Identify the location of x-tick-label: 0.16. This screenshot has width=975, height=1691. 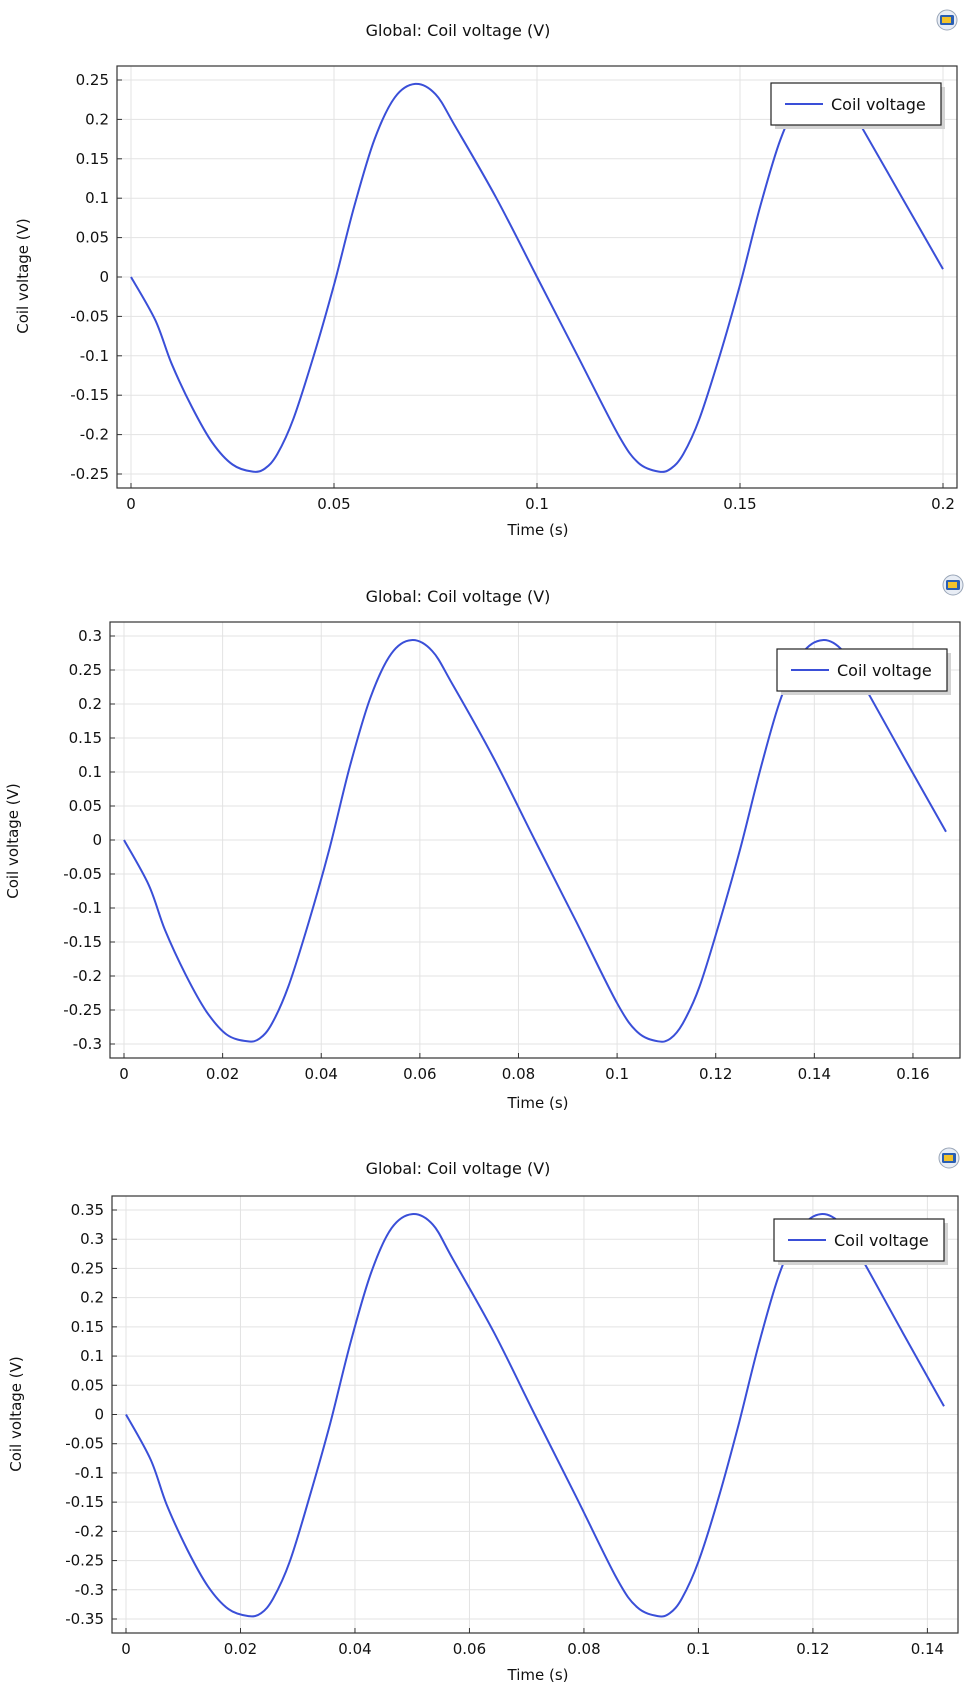
(912, 1074).